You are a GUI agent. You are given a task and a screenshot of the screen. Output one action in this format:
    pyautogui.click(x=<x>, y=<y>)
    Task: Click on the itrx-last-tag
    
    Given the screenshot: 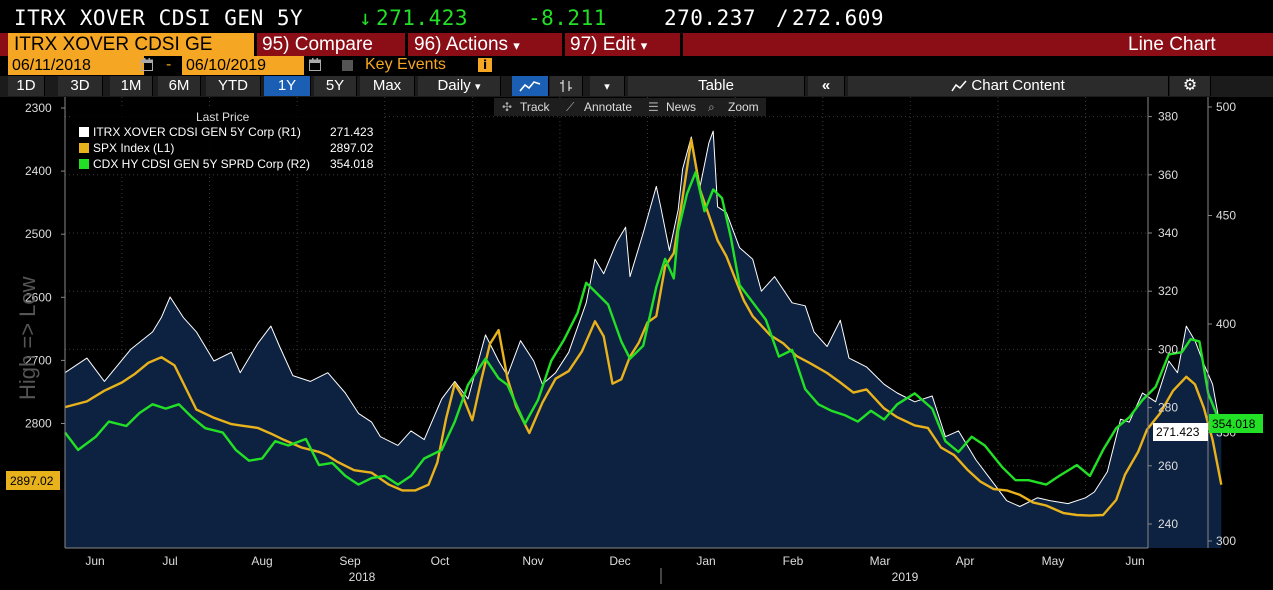 What is the action you would take?
    pyautogui.click(x=1180, y=432)
    